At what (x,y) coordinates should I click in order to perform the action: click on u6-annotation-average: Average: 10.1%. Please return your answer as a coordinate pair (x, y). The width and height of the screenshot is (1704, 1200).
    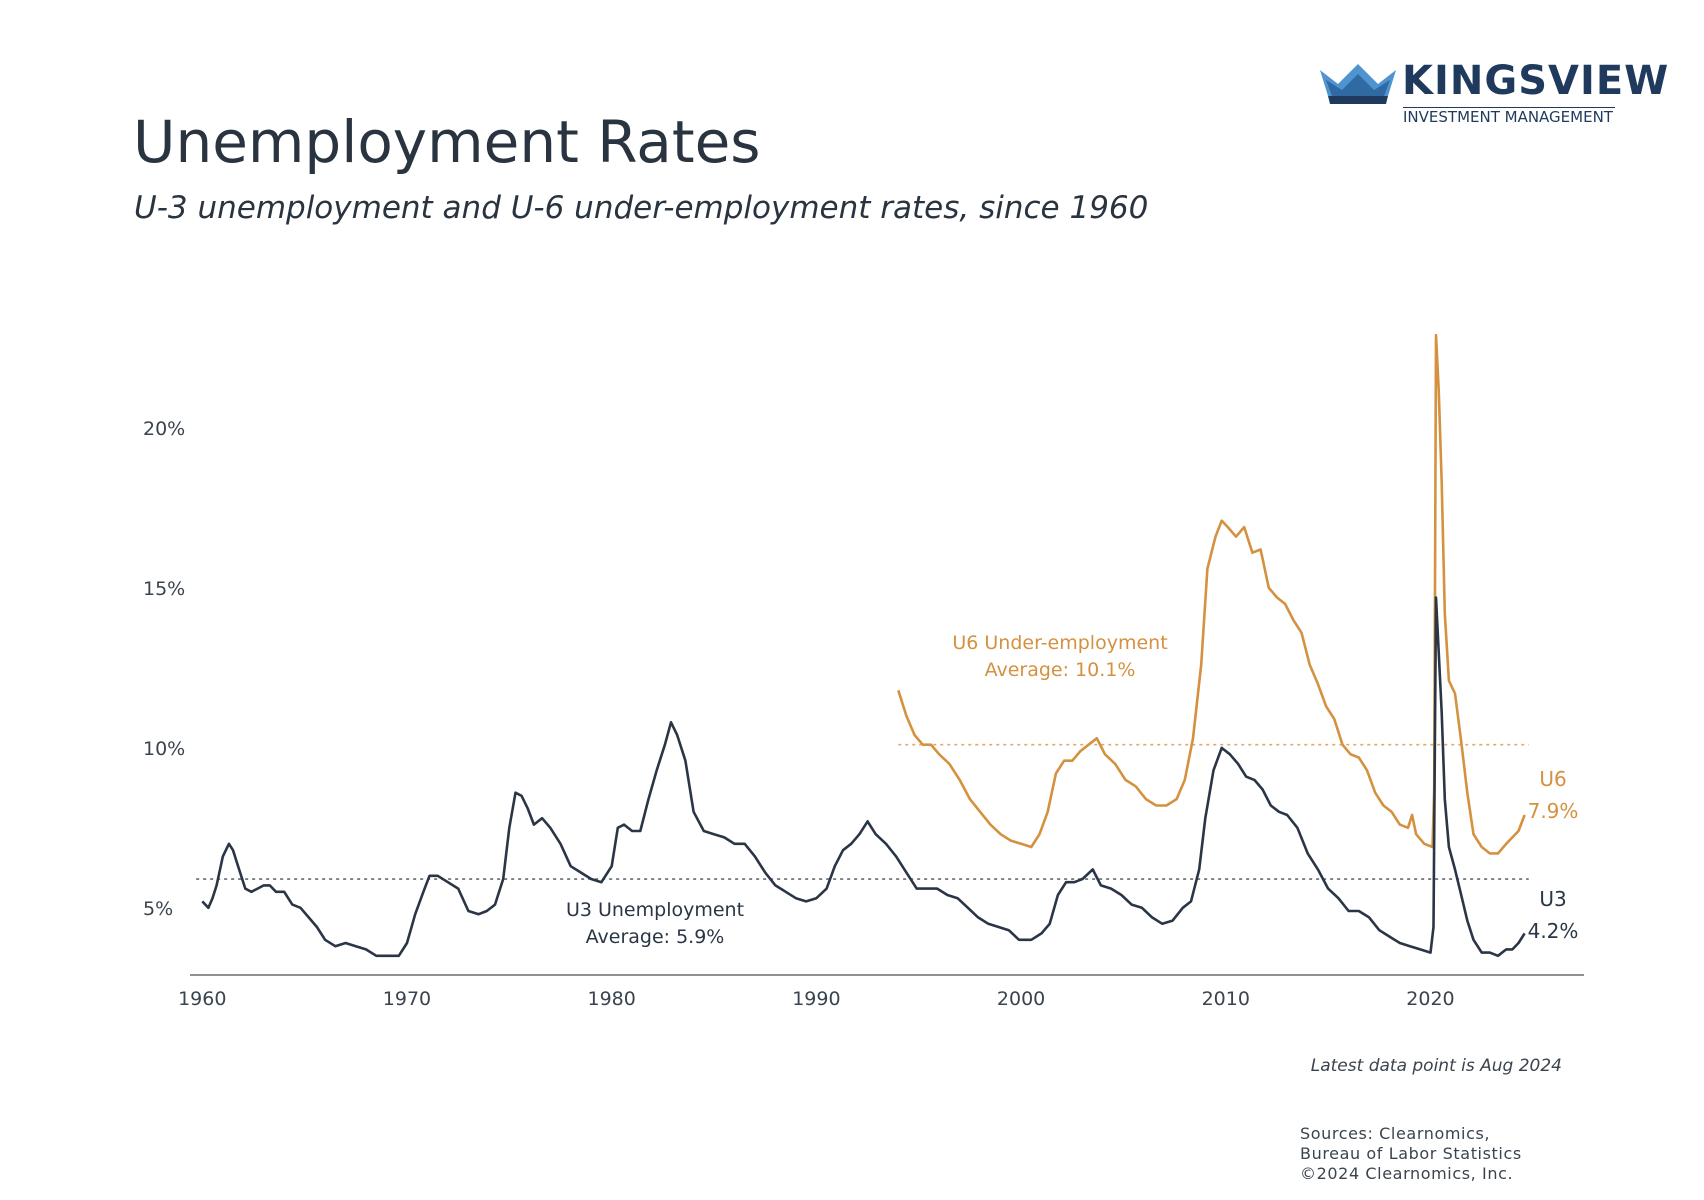
    Looking at the image, I should click on (1060, 670).